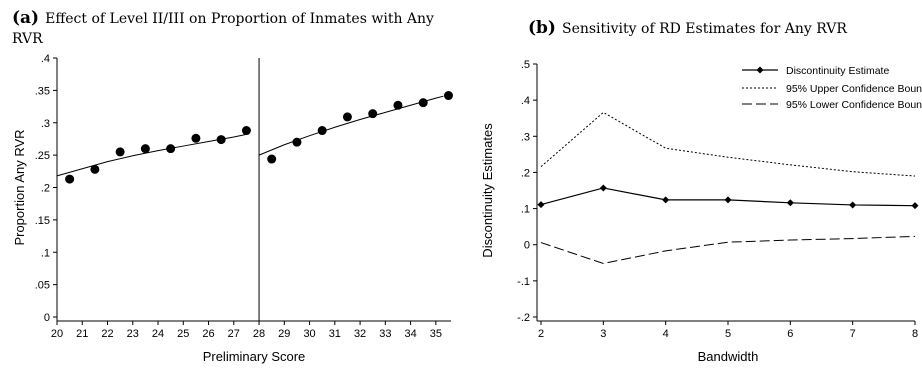 Image resolution: width=922 pixels, height=370 pixels. I want to click on x-tick-label: 34, so click(410, 334).